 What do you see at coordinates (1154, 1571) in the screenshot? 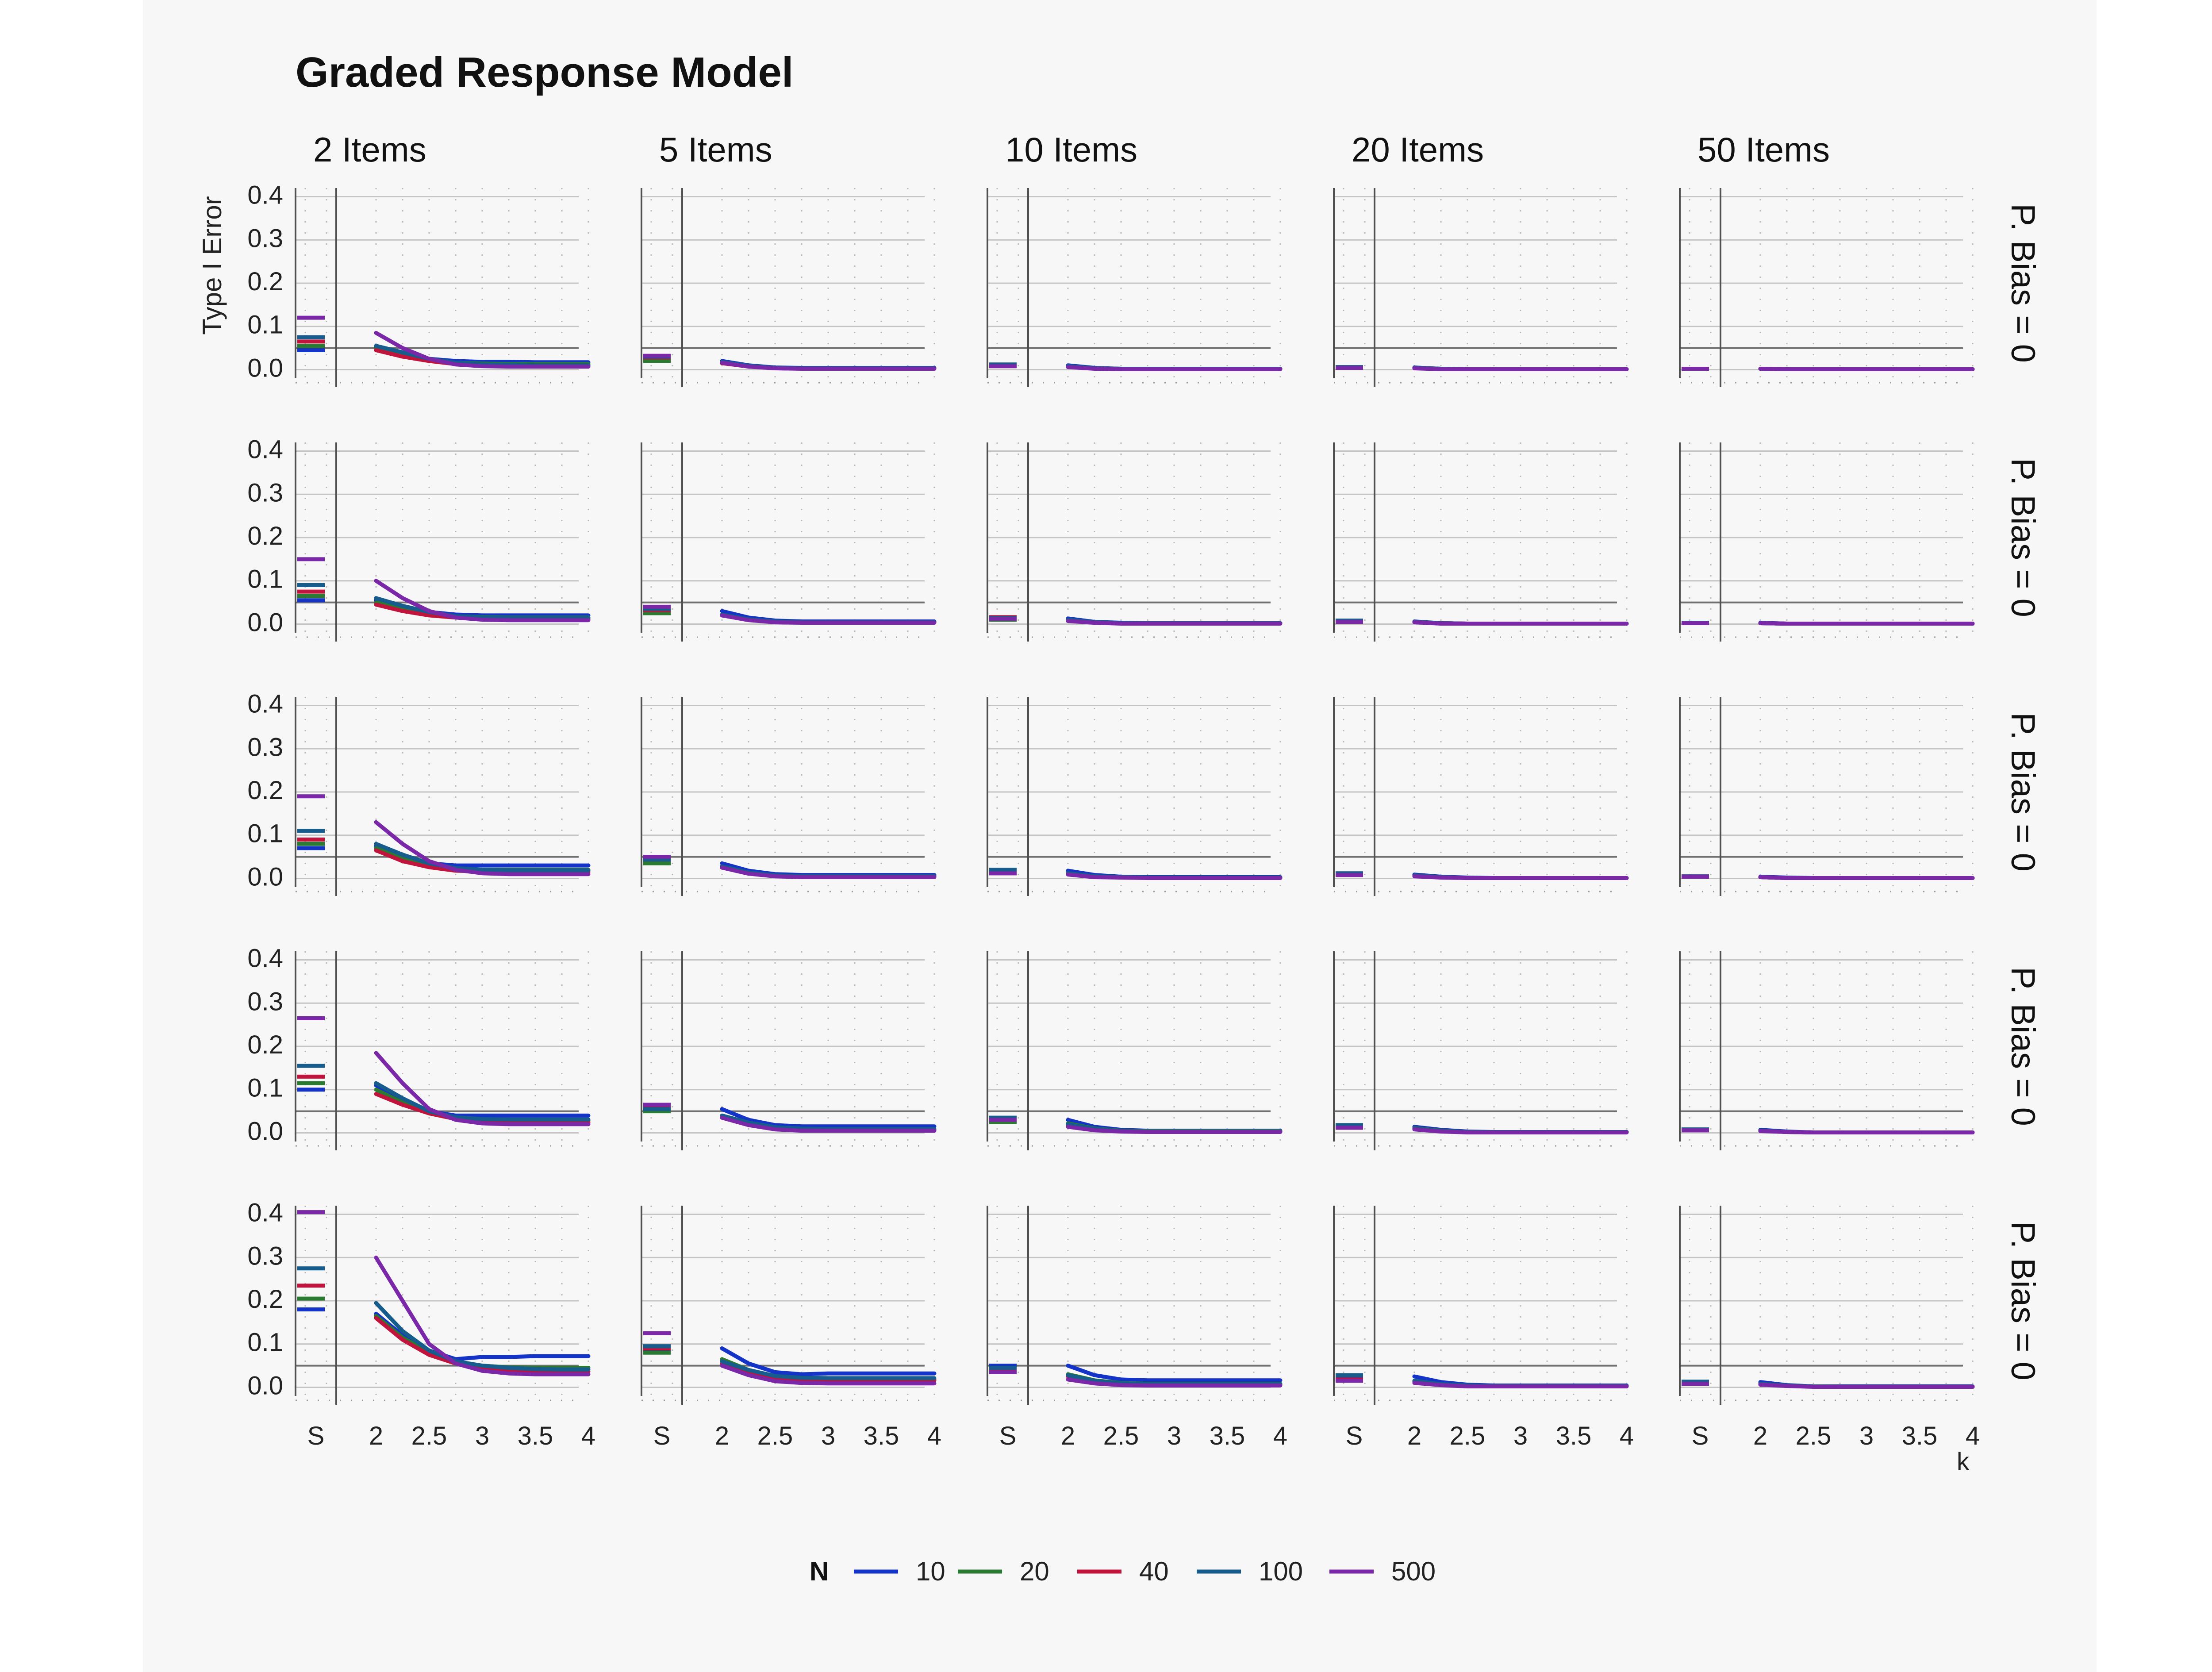
I see `legend-label: 40` at bounding box center [1154, 1571].